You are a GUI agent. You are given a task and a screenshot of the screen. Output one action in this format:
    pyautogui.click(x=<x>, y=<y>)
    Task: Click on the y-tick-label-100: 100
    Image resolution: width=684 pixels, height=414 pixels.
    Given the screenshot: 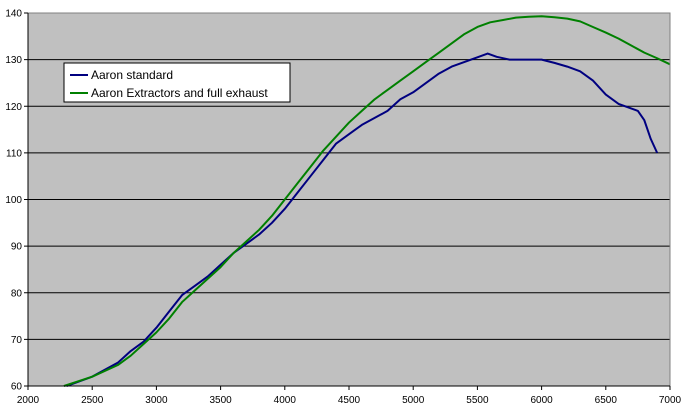 What is the action you would take?
    pyautogui.click(x=13, y=200)
    